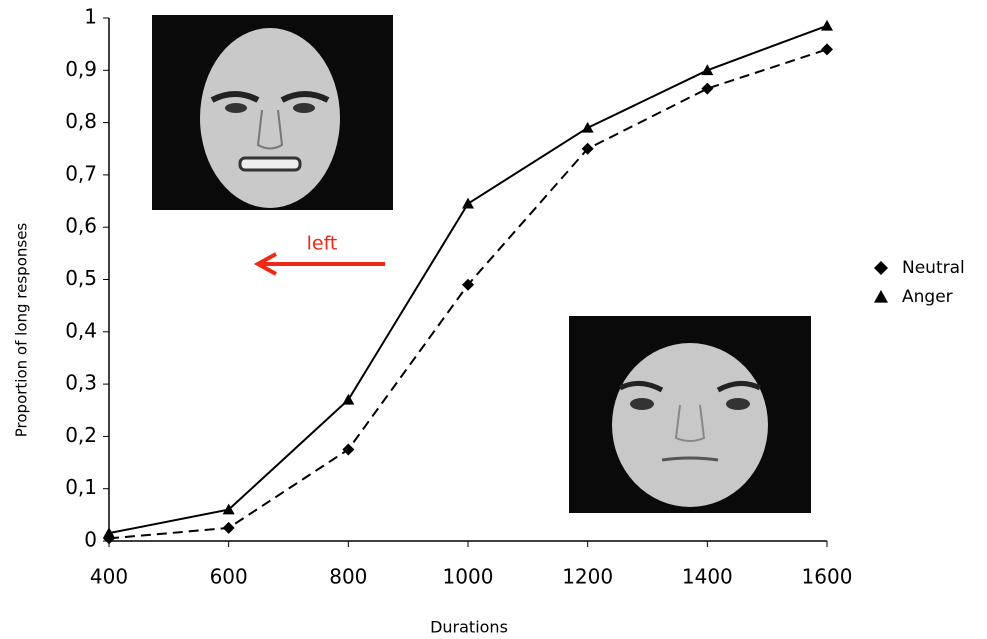 The width and height of the screenshot is (987, 639). Describe the element at coordinates (272, 112) in the screenshot. I see `angry-face-image` at that location.